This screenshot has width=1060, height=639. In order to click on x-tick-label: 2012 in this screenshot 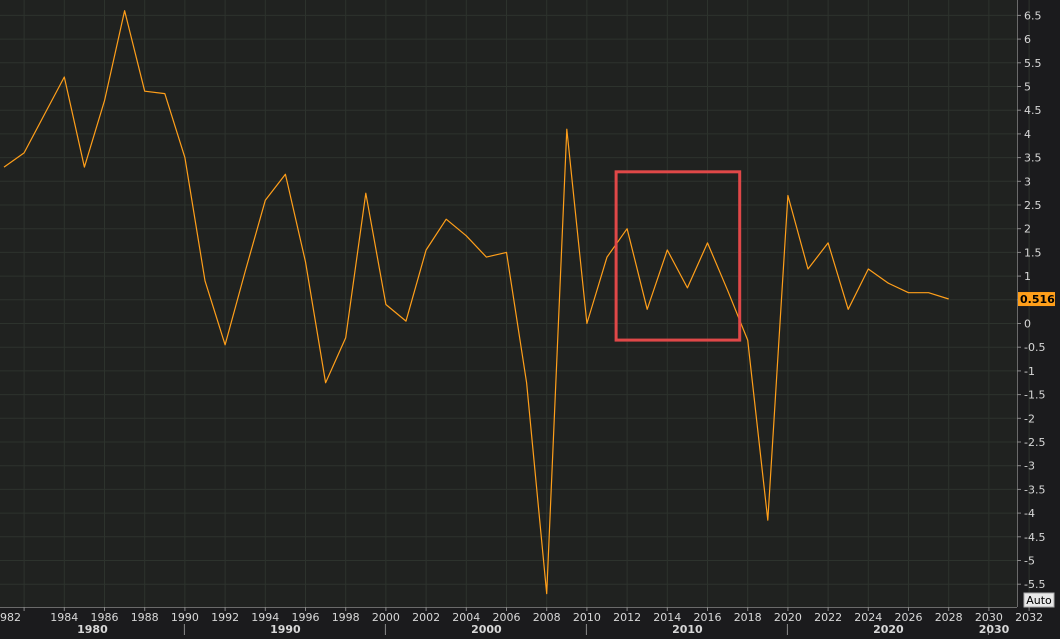, I will do `click(627, 617)`.